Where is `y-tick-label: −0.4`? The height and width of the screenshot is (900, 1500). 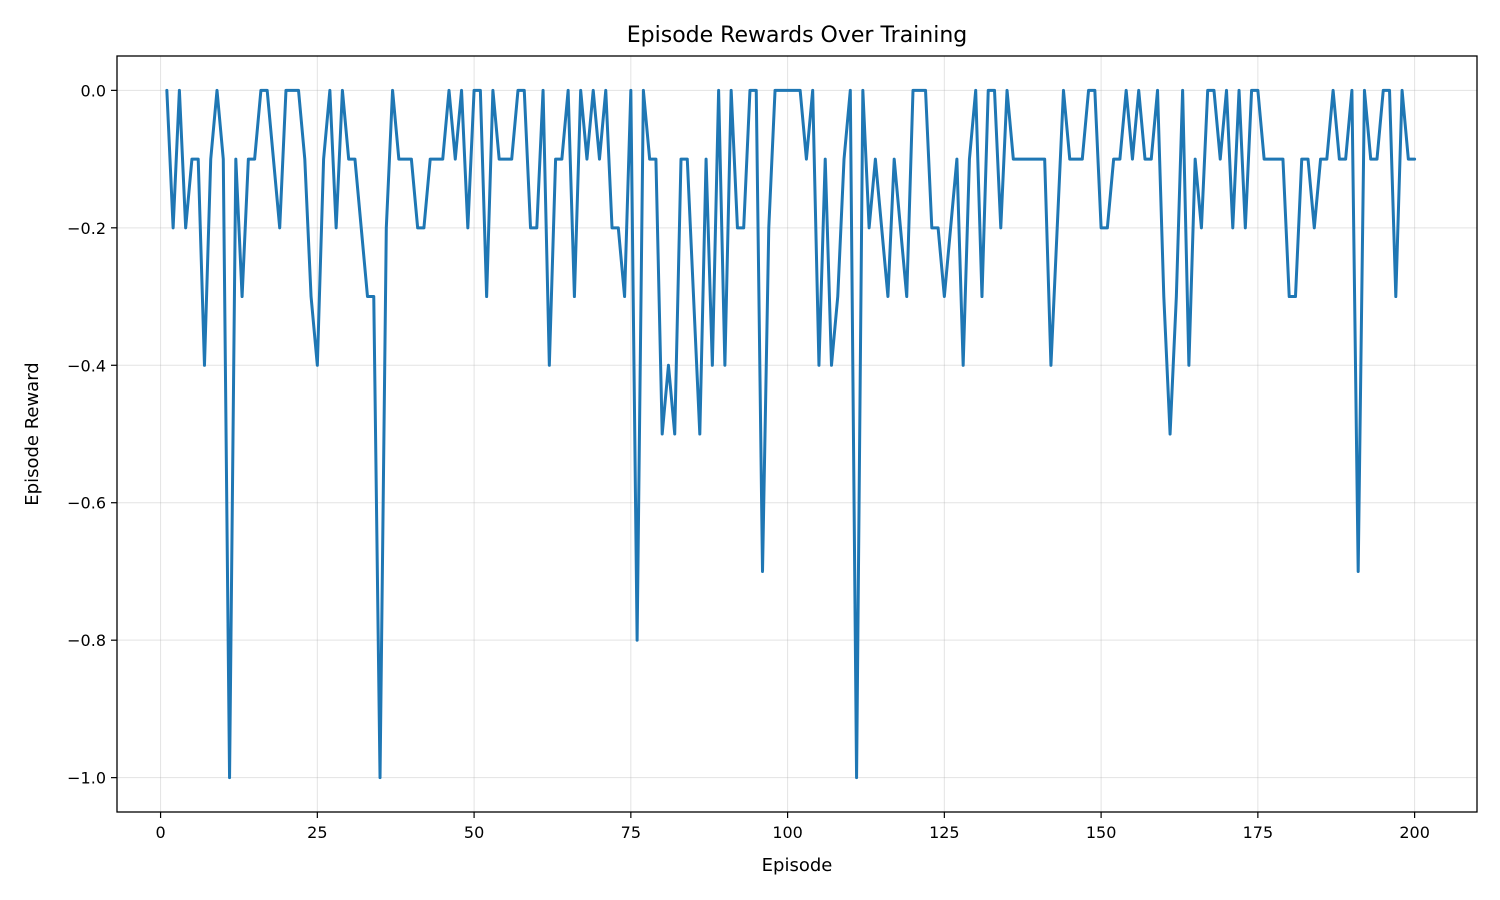 y-tick-label: −0.4 is located at coordinates (86, 365).